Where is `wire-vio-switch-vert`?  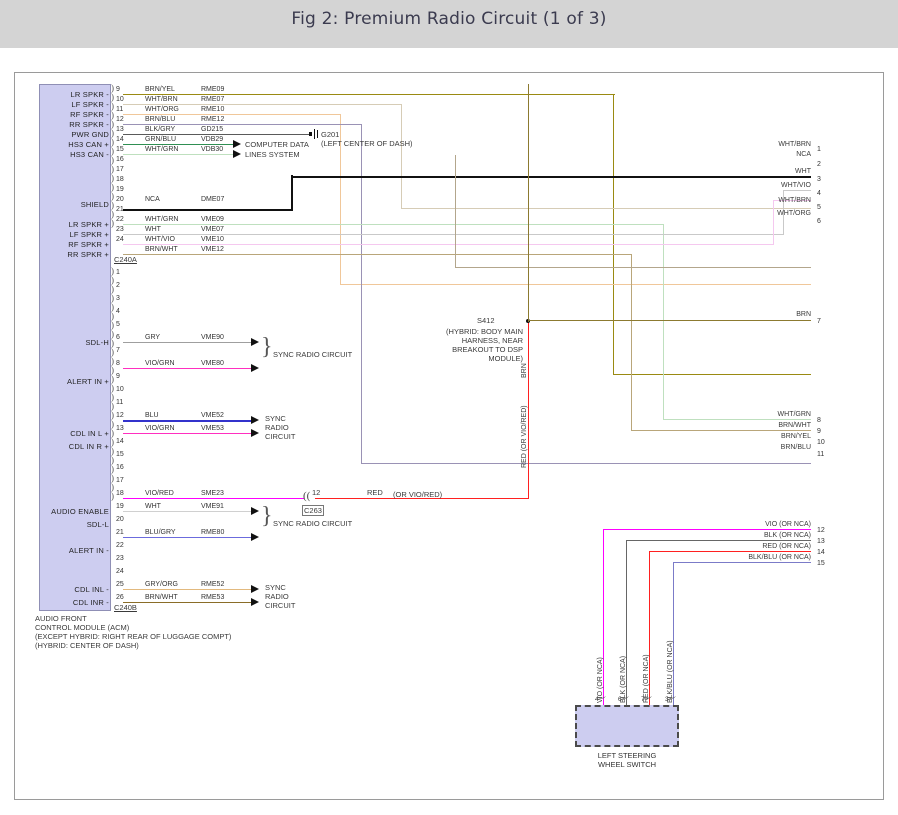
wire-vio-switch-vert is located at coordinates (603, 617).